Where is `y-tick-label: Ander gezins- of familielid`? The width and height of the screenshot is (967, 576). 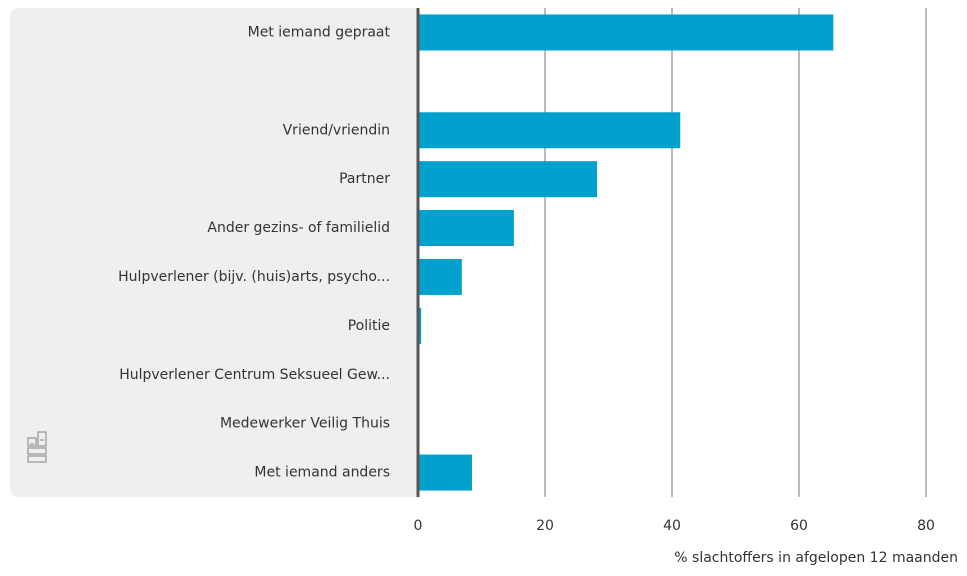 y-tick-label: Ander gezins- of familielid is located at coordinates (298, 228).